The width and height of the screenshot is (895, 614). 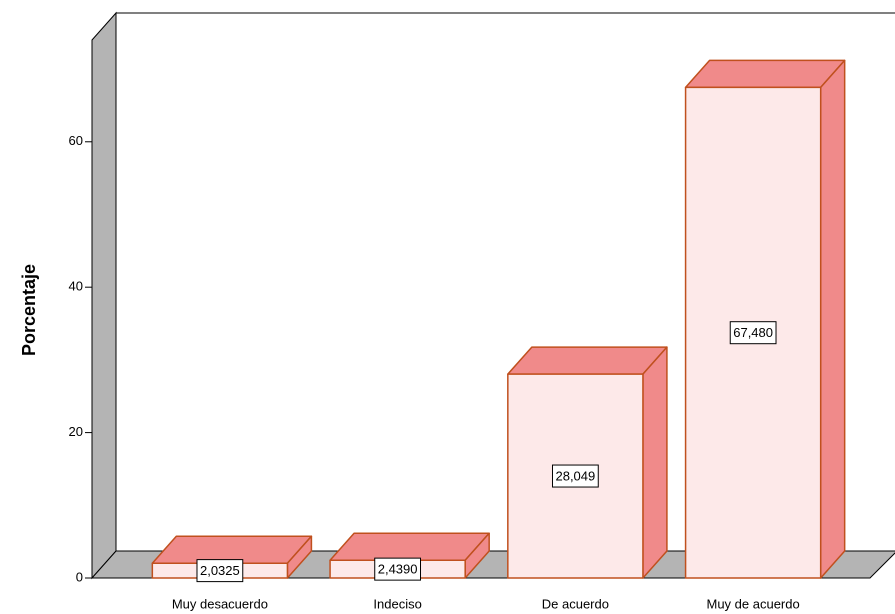 I want to click on value-label: 28,049, so click(x=575, y=475).